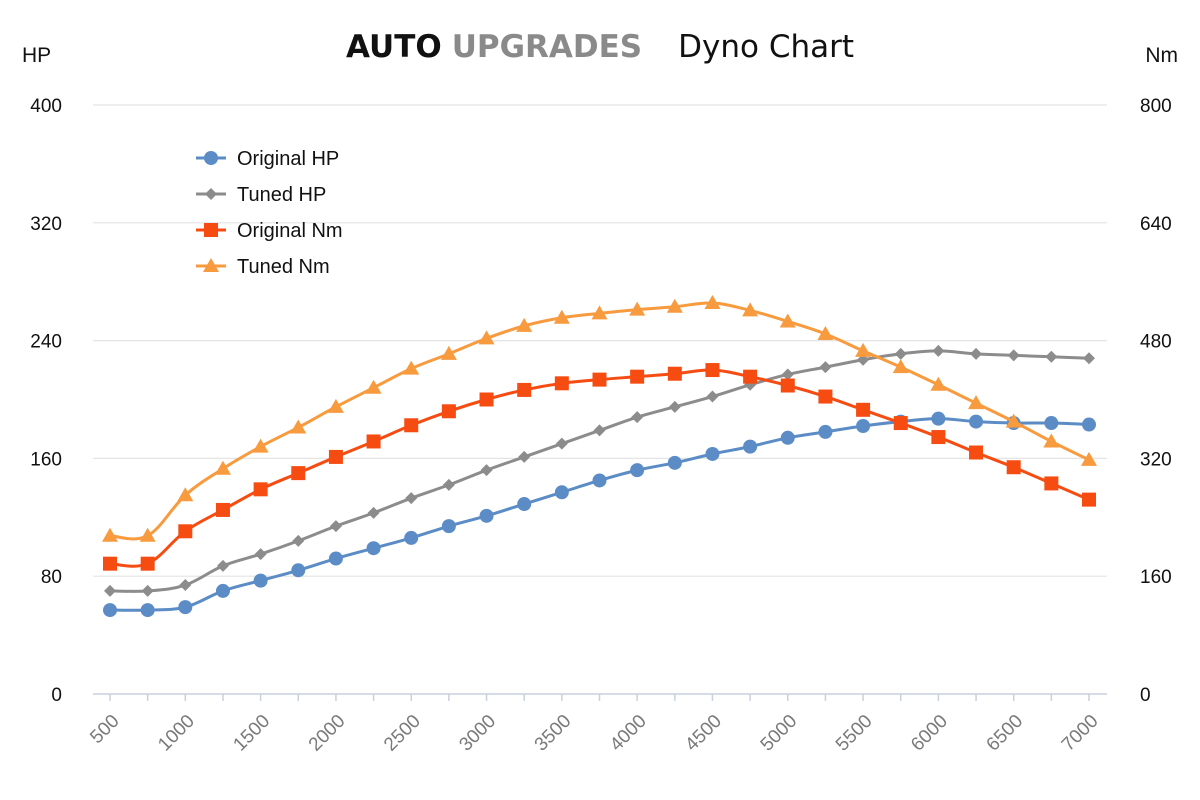 The height and width of the screenshot is (800, 1200). I want to click on x-tick-label: 7000, so click(1080, 733).